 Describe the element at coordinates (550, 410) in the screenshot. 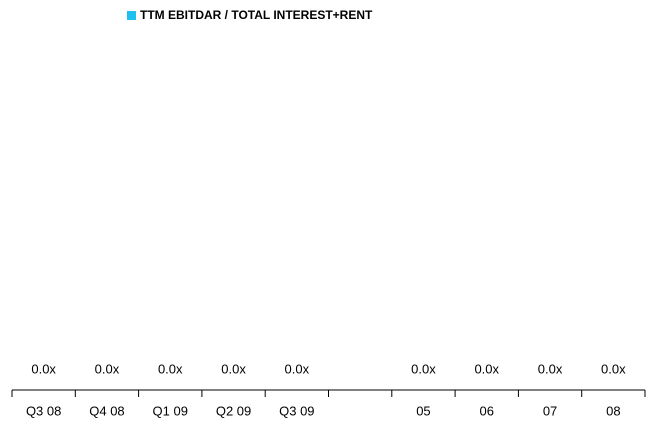

I see `x-tick-label: 07` at that location.